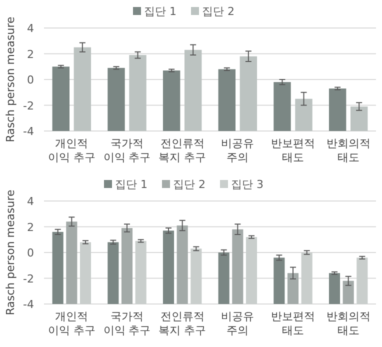  What do you see at coordinates (247, 184) in the screenshot?
I see `legend-label: 집단 3` at bounding box center [247, 184].